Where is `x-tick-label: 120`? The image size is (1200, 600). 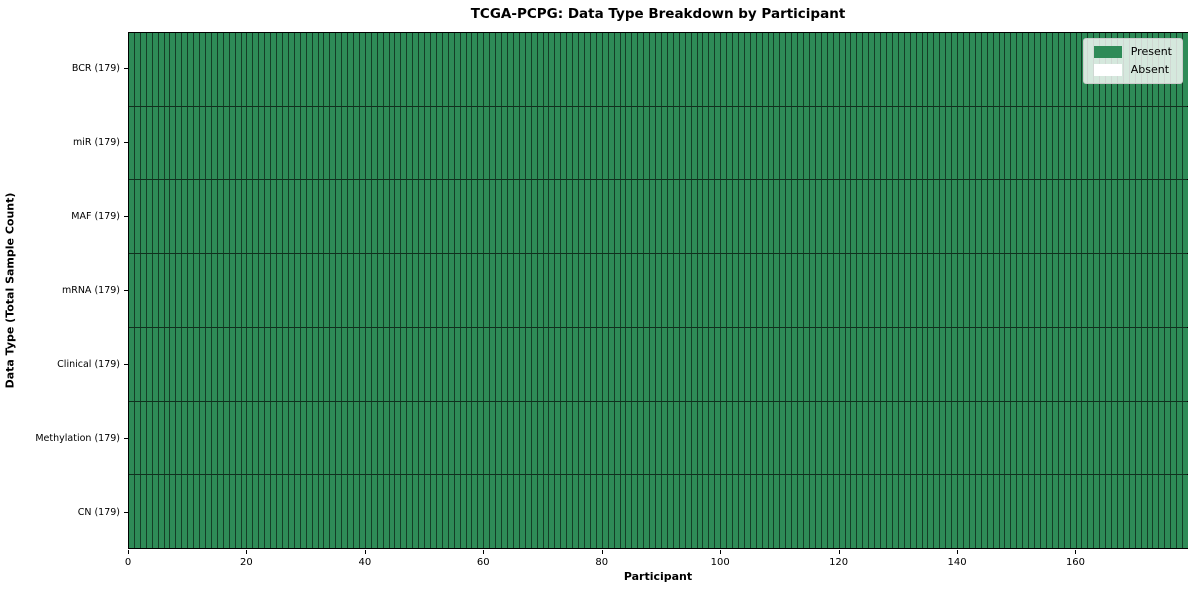
x-tick-label: 120 is located at coordinates (839, 562).